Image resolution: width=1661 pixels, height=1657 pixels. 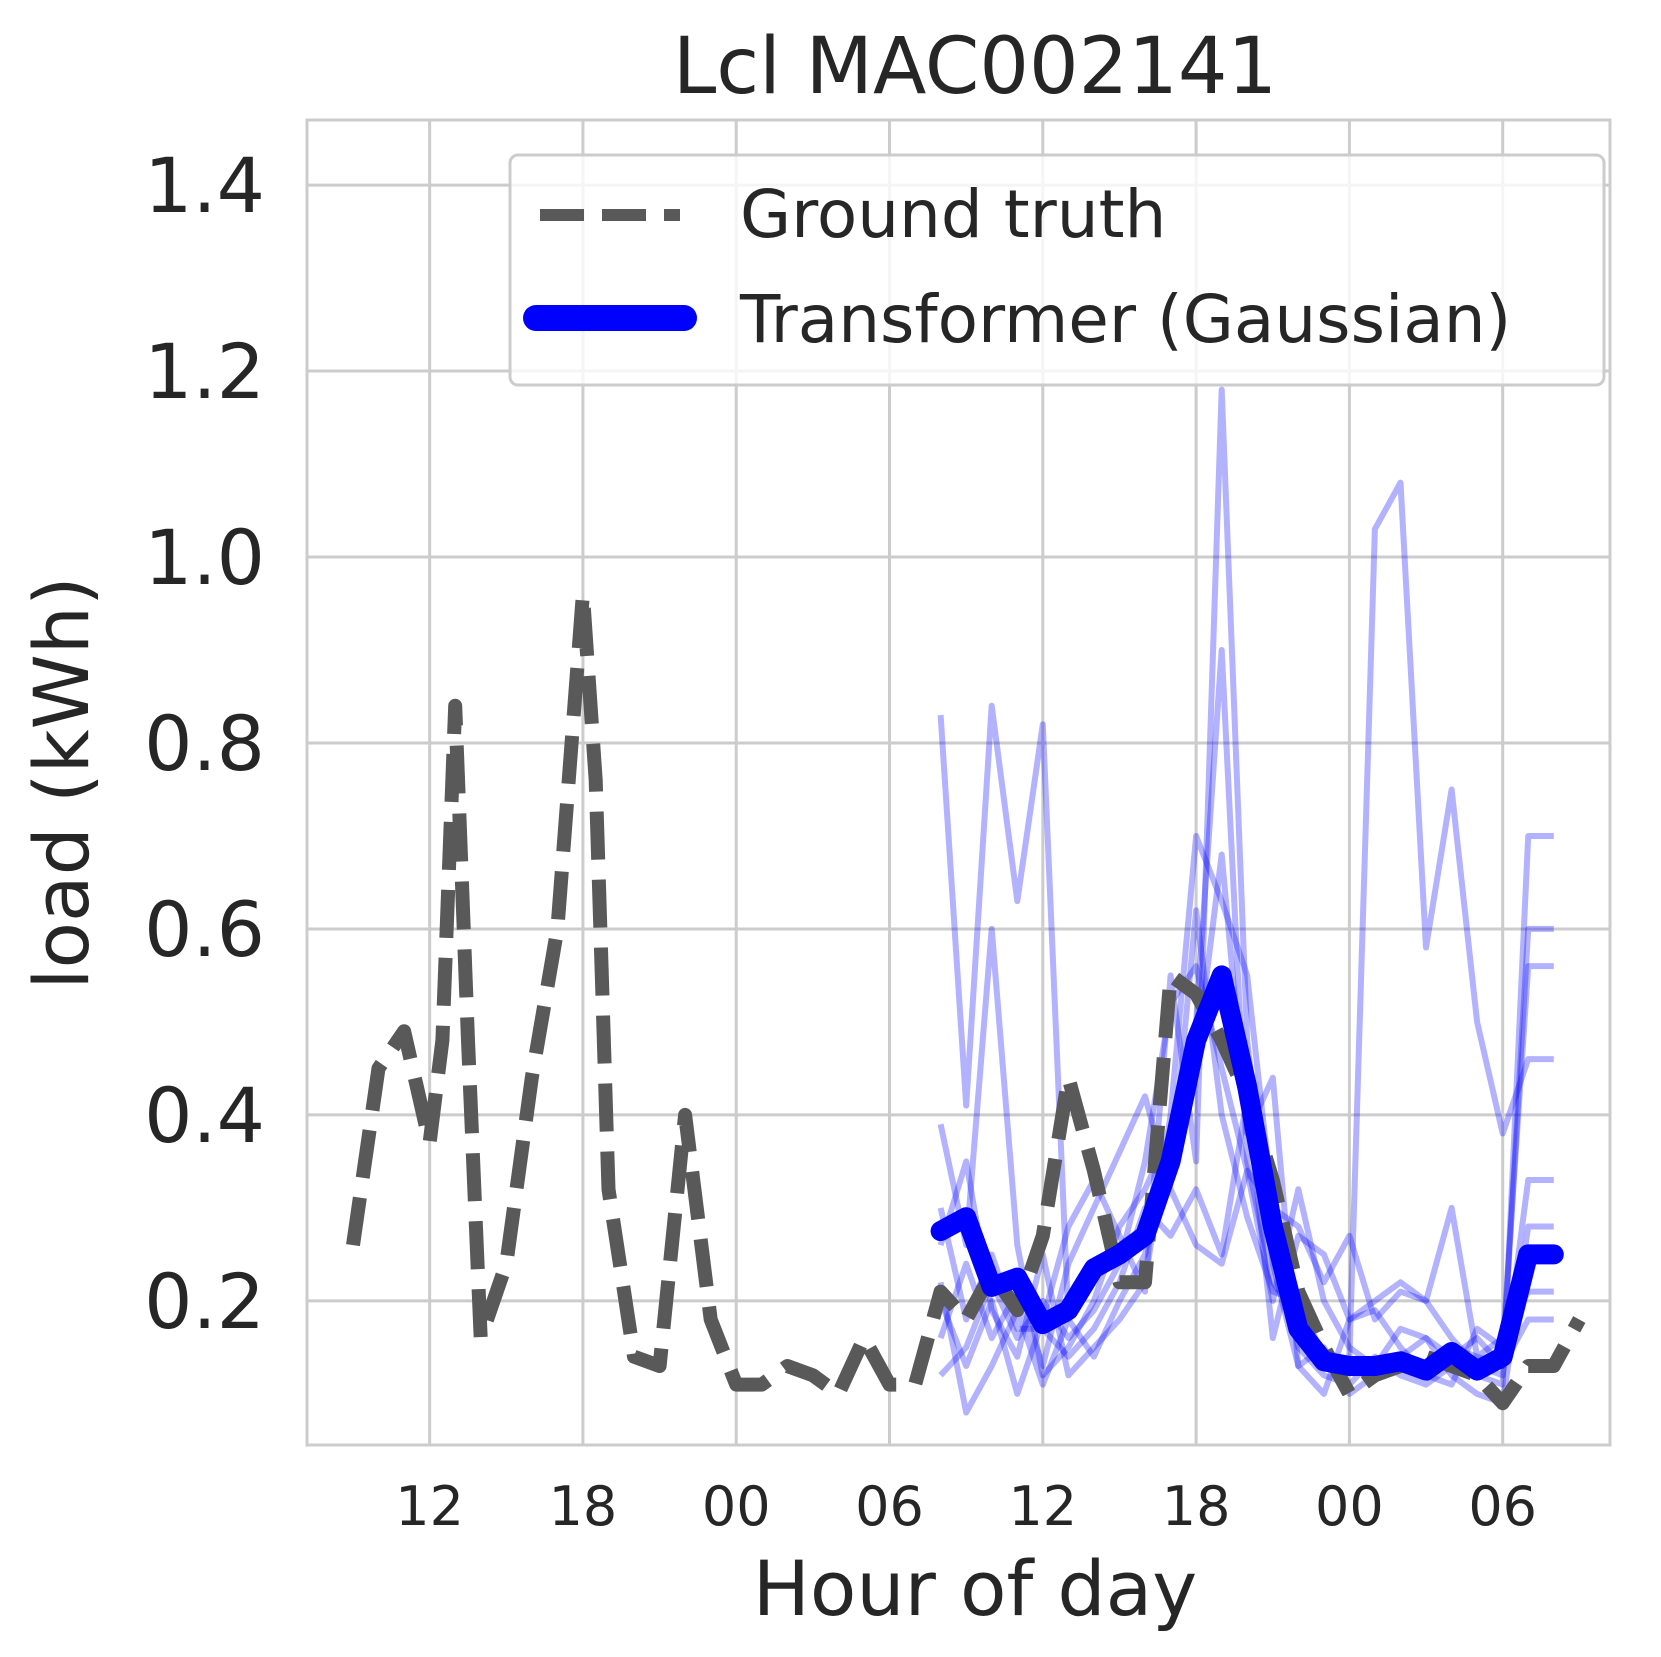 What do you see at coordinates (204, 371) in the screenshot?
I see `y-tick-label: 1.2` at bounding box center [204, 371].